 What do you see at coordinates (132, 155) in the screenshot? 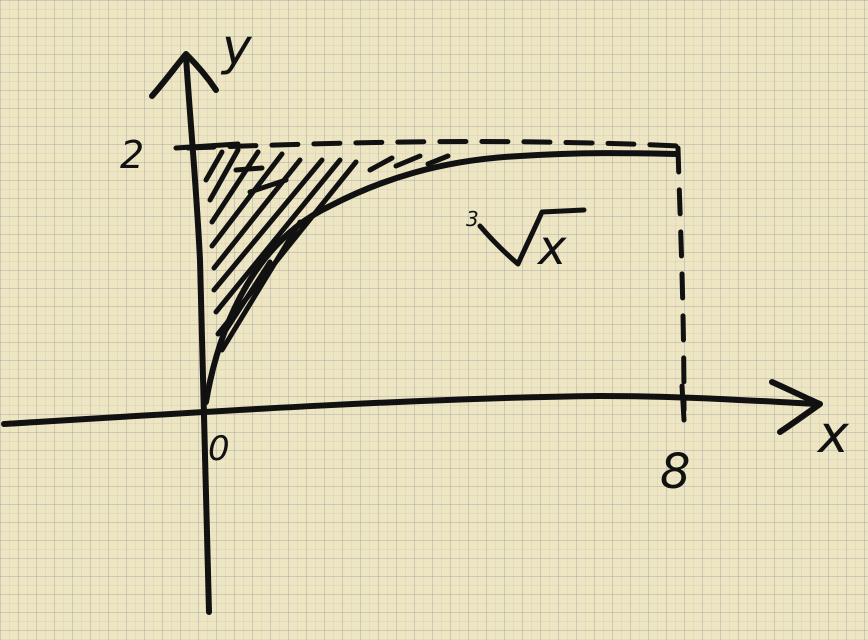
I see `y-tick-label-2: 2` at bounding box center [132, 155].